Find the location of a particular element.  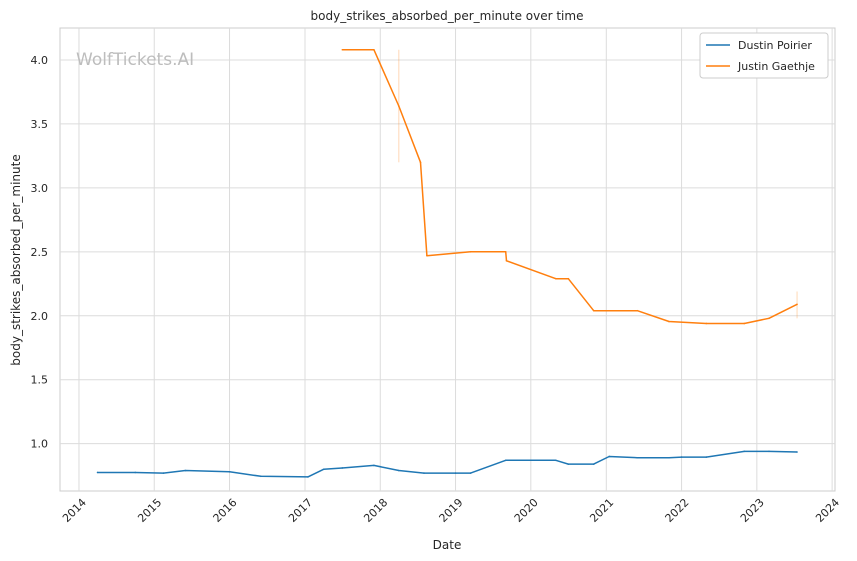

x-tick-label: 2014 is located at coordinates (74, 510).